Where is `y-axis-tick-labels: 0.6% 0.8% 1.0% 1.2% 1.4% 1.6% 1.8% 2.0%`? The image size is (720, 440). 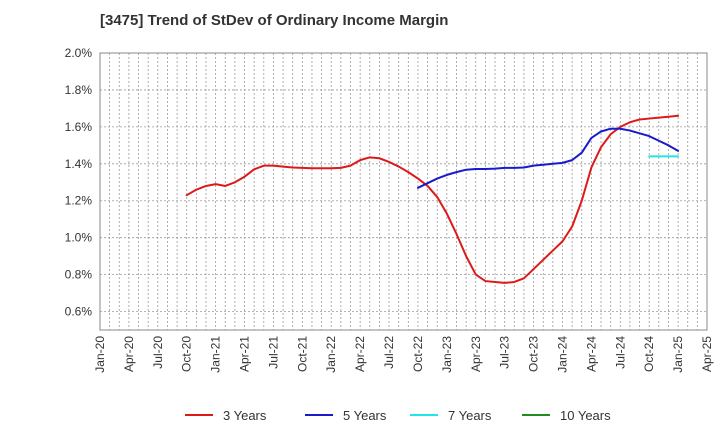 y-axis-tick-labels: 0.6% 0.8% 1.0% 1.2% 1.4% 1.6% 1.8% 2.0% is located at coordinates (79, 182).